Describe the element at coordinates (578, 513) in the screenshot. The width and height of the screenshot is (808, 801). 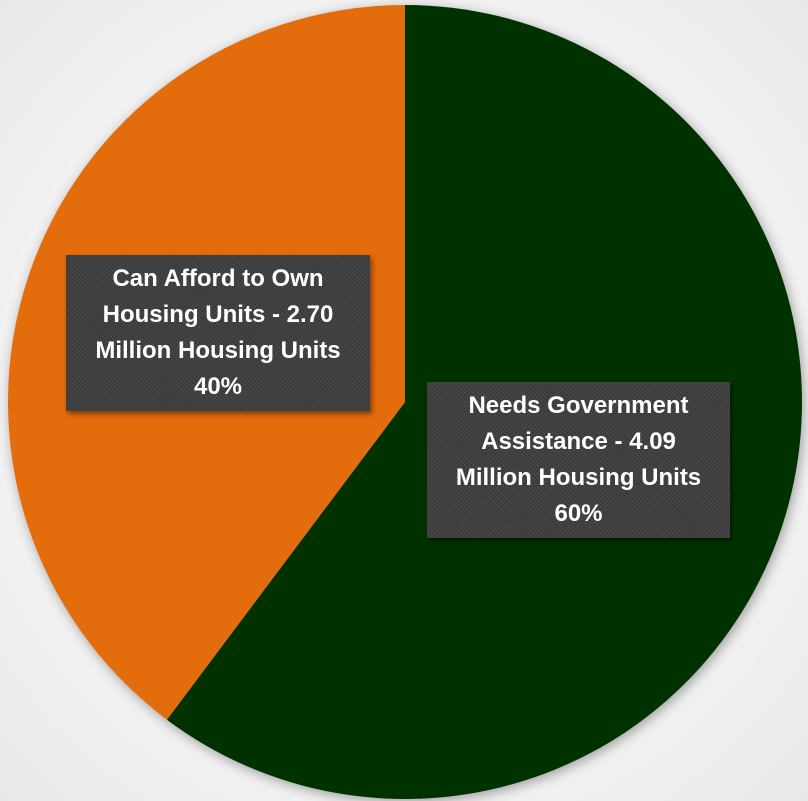
I see `slice-label-percent: 60%` at that location.